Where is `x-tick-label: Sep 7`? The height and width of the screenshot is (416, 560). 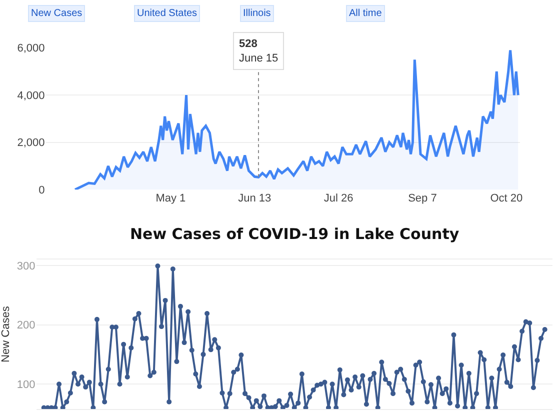 x-tick-label: Sep 7 is located at coordinates (422, 198).